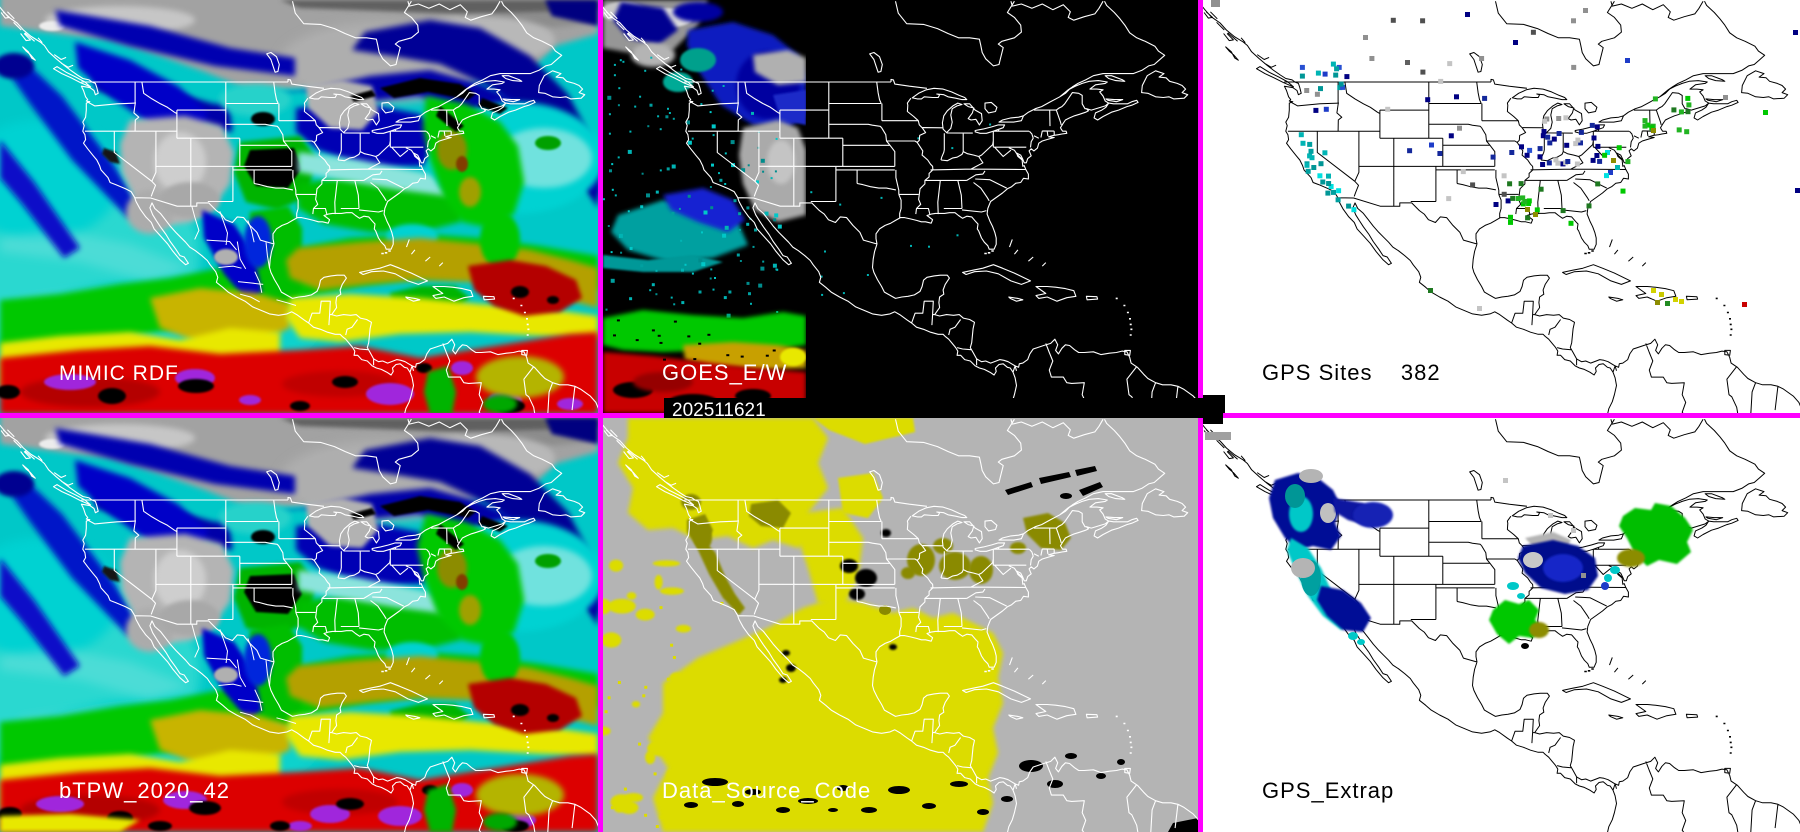 Image resolution: width=1800 pixels, height=832 pixels. Describe the element at coordinates (766, 790) in the screenshot. I see `svg-text: Data_Source_Code` at that location.